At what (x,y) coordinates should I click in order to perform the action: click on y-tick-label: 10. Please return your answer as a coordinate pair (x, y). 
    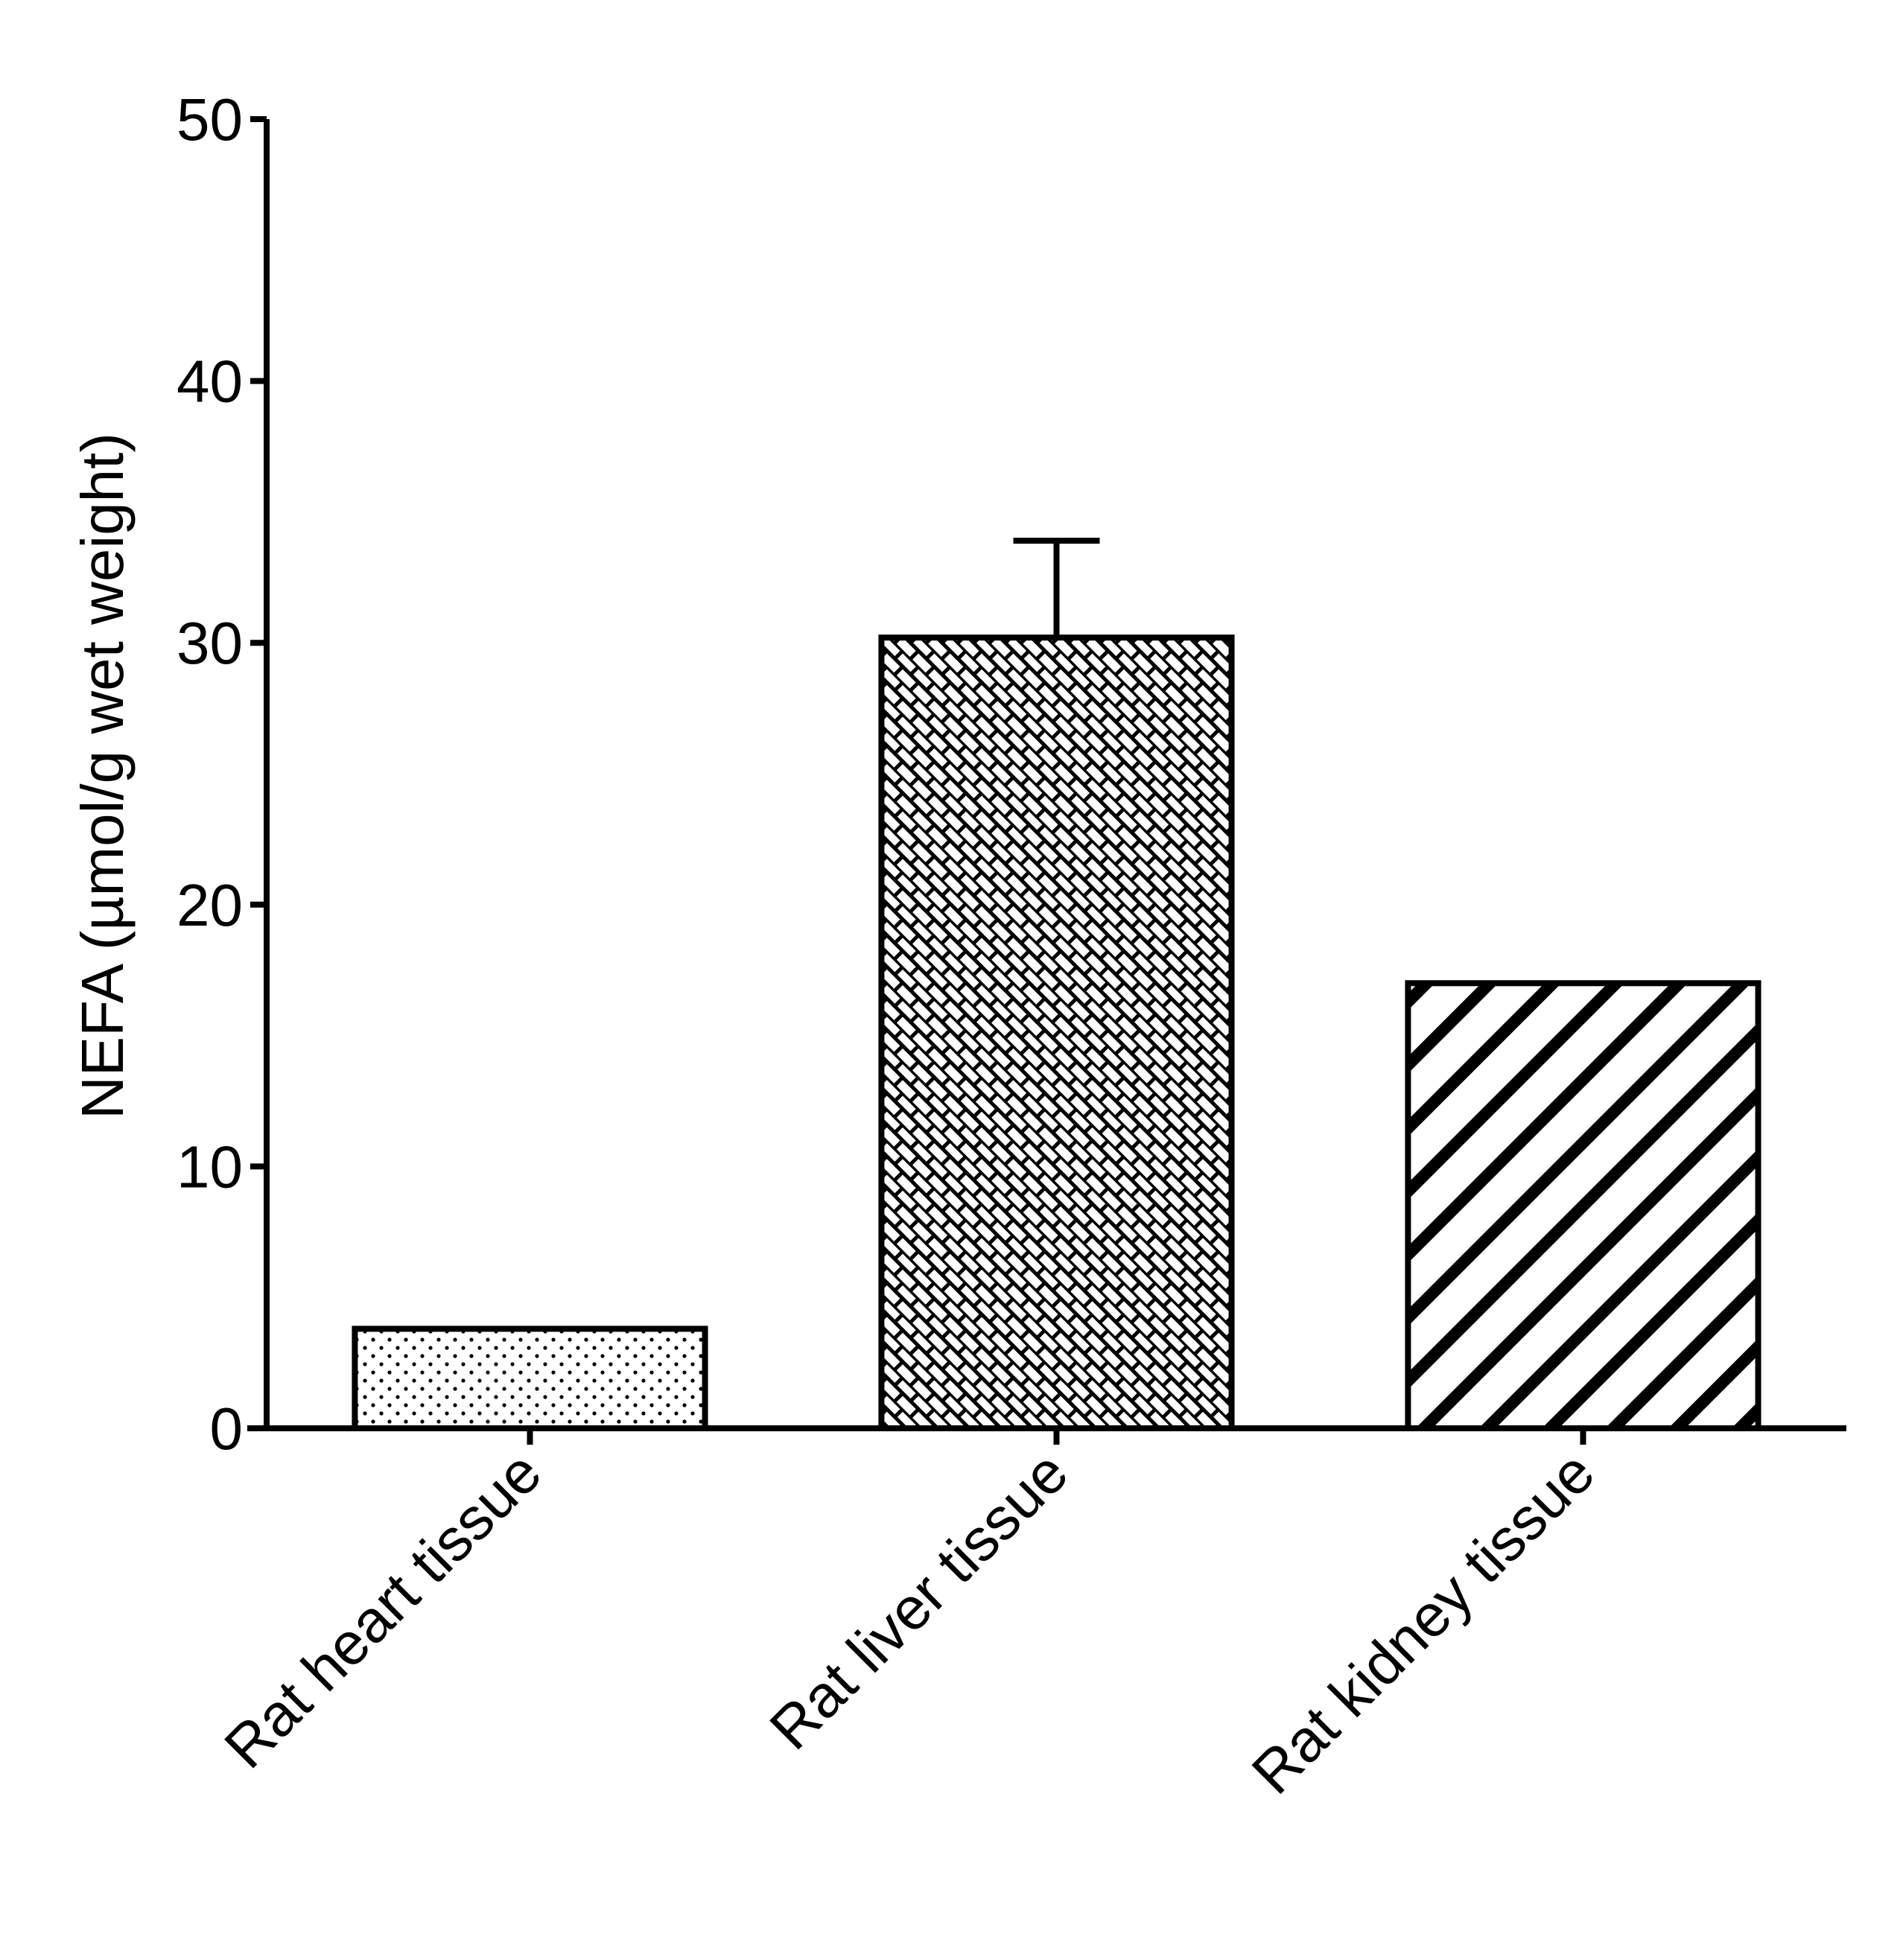
    Looking at the image, I should click on (210, 1166).